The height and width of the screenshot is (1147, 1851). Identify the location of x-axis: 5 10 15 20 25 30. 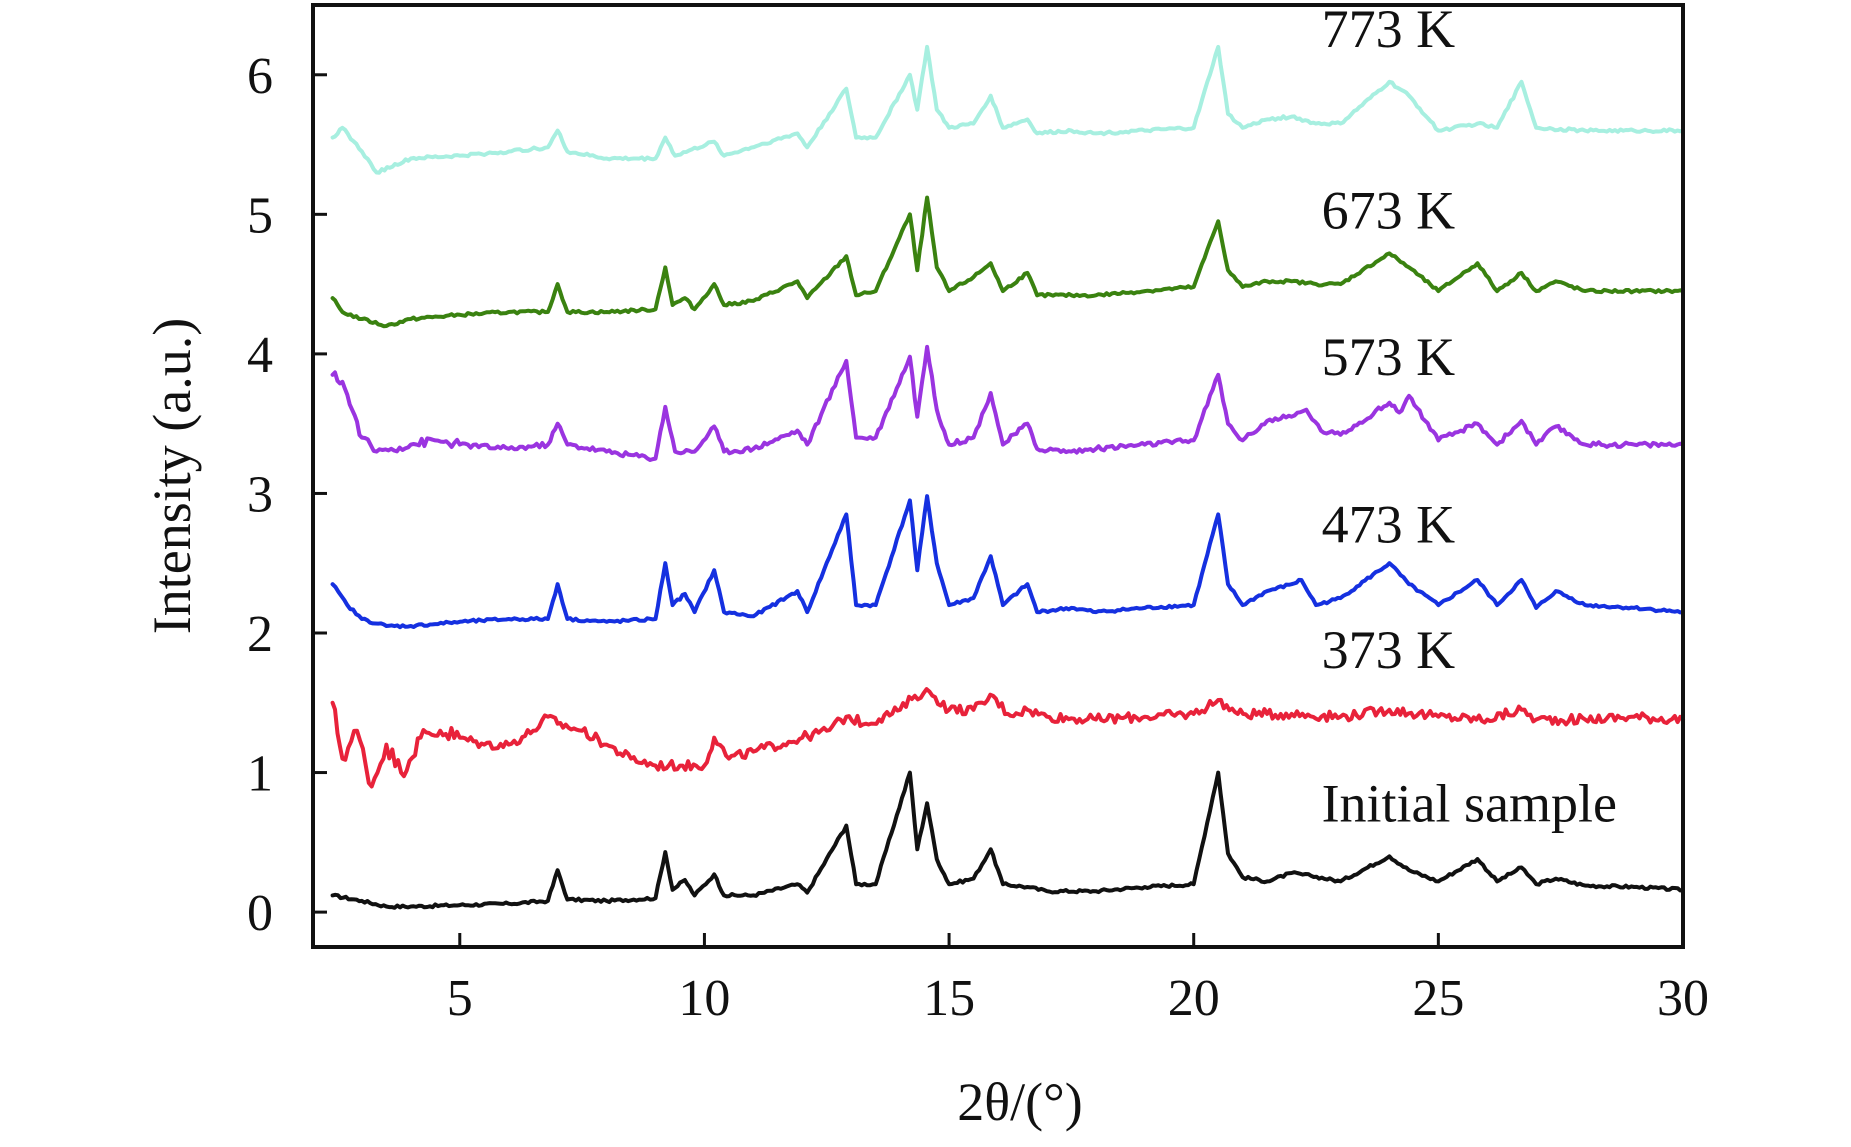
(1078, 980).